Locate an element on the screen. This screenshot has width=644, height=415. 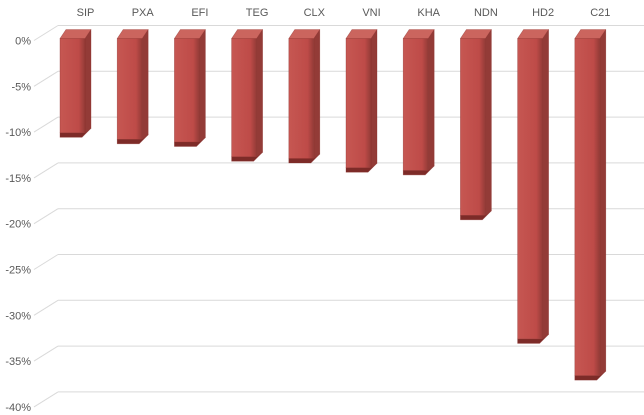
category-label: CLX is located at coordinates (315, 13).